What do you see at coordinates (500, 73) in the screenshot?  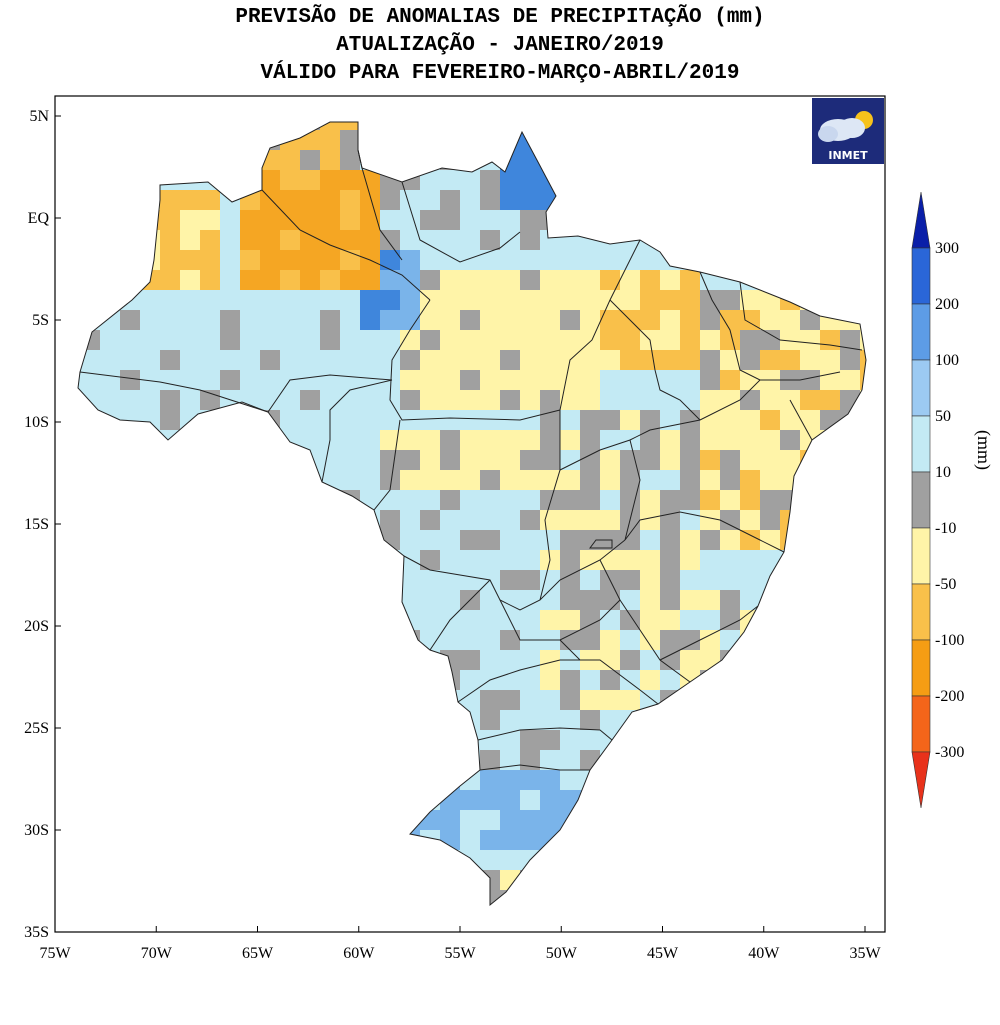 I see `title-line-3: VÁLIDO PARA FEVEREIRO-MARÇO-ABRIL/2019` at bounding box center [500, 73].